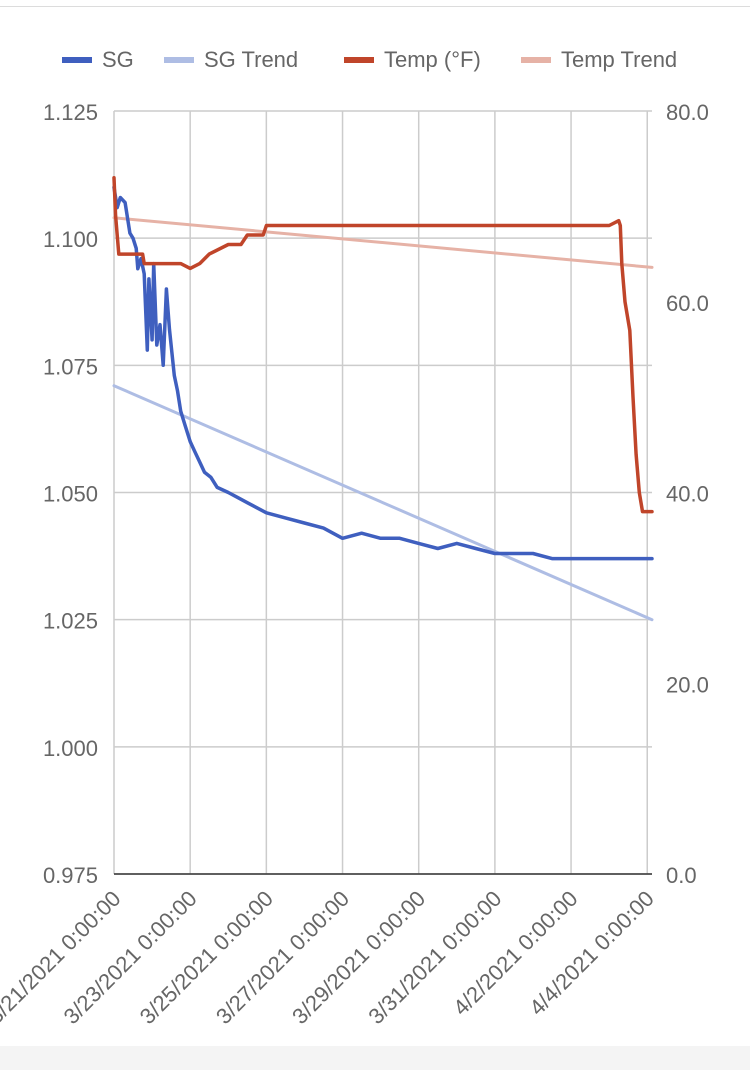 Image resolution: width=750 pixels, height=1070 pixels. I want to click on x-tick-label: 3/25/2021 0:00:00, so click(206, 957).